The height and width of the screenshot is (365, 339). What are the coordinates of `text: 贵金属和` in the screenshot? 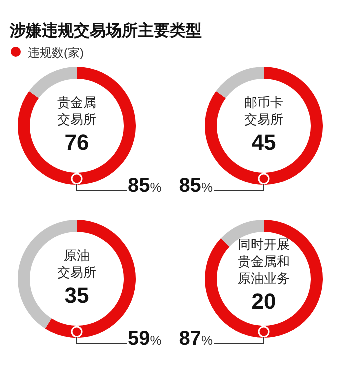 It's located at (264, 261).